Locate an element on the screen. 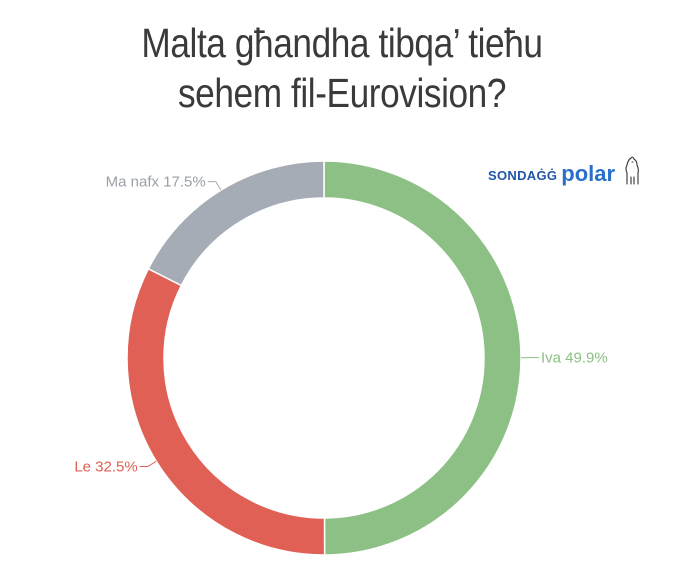 The image size is (684, 581). brand-sondagg-text: SONDAĠĠ is located at coordinates (523, 175).